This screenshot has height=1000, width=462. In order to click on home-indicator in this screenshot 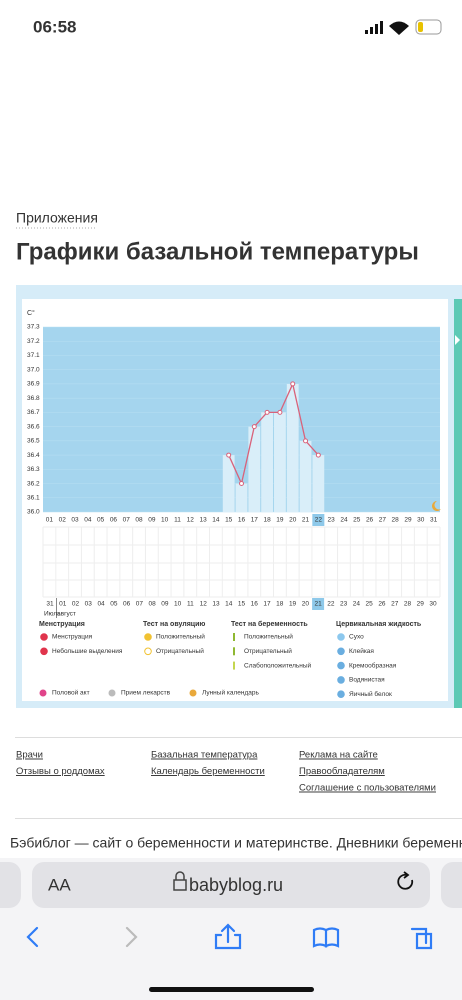, I will do `click(231, 989)`.